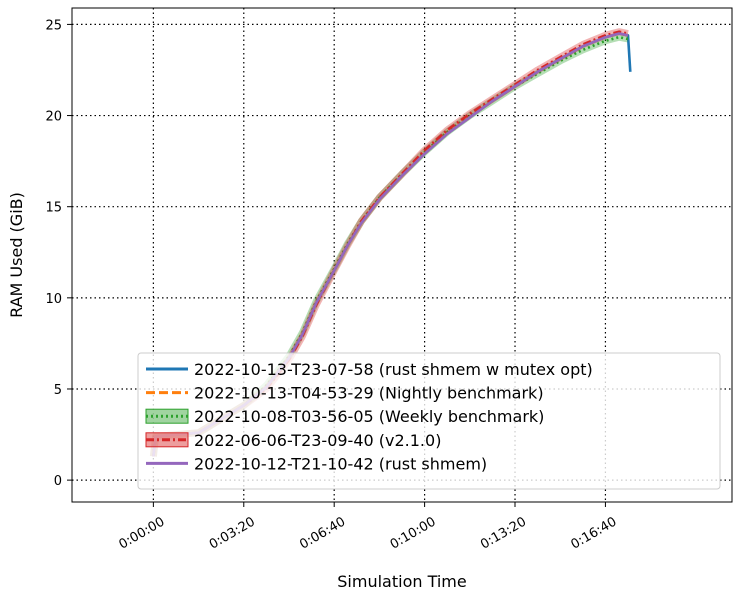 The height and width of the screenshot is (600, 750). What do you see at coordinates (16, 255) in the screenshot?
I see `y-axis-label: RAM Used (GiB)` at bounding box center [16, 255].